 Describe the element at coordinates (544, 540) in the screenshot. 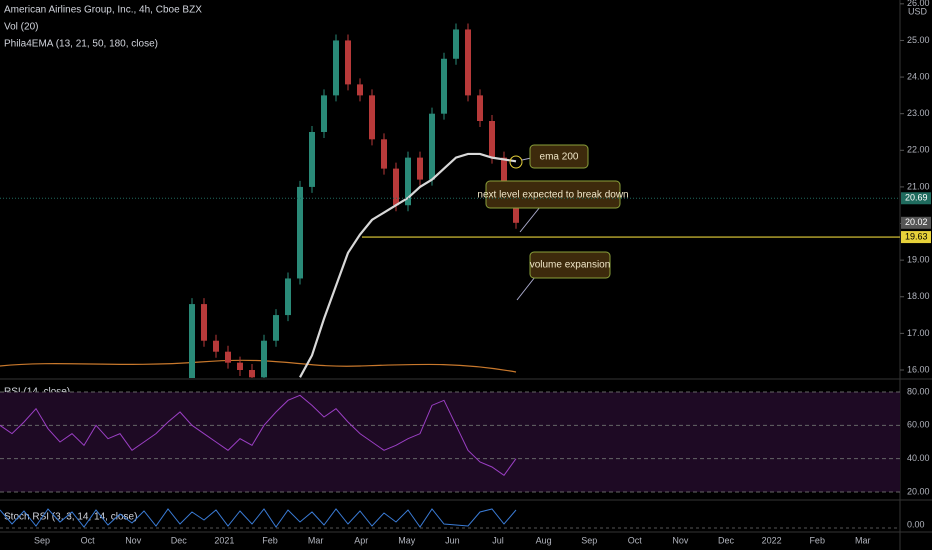

I see `time-label: Aug` at that location.